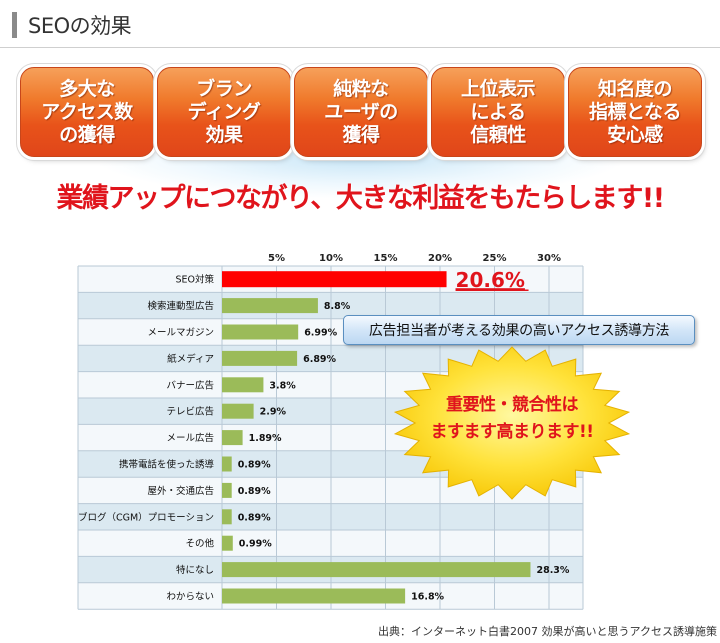  Describe the element at coordinates (495, 258) in the screenshot. I see `x-tick-label: 25%` at that location.